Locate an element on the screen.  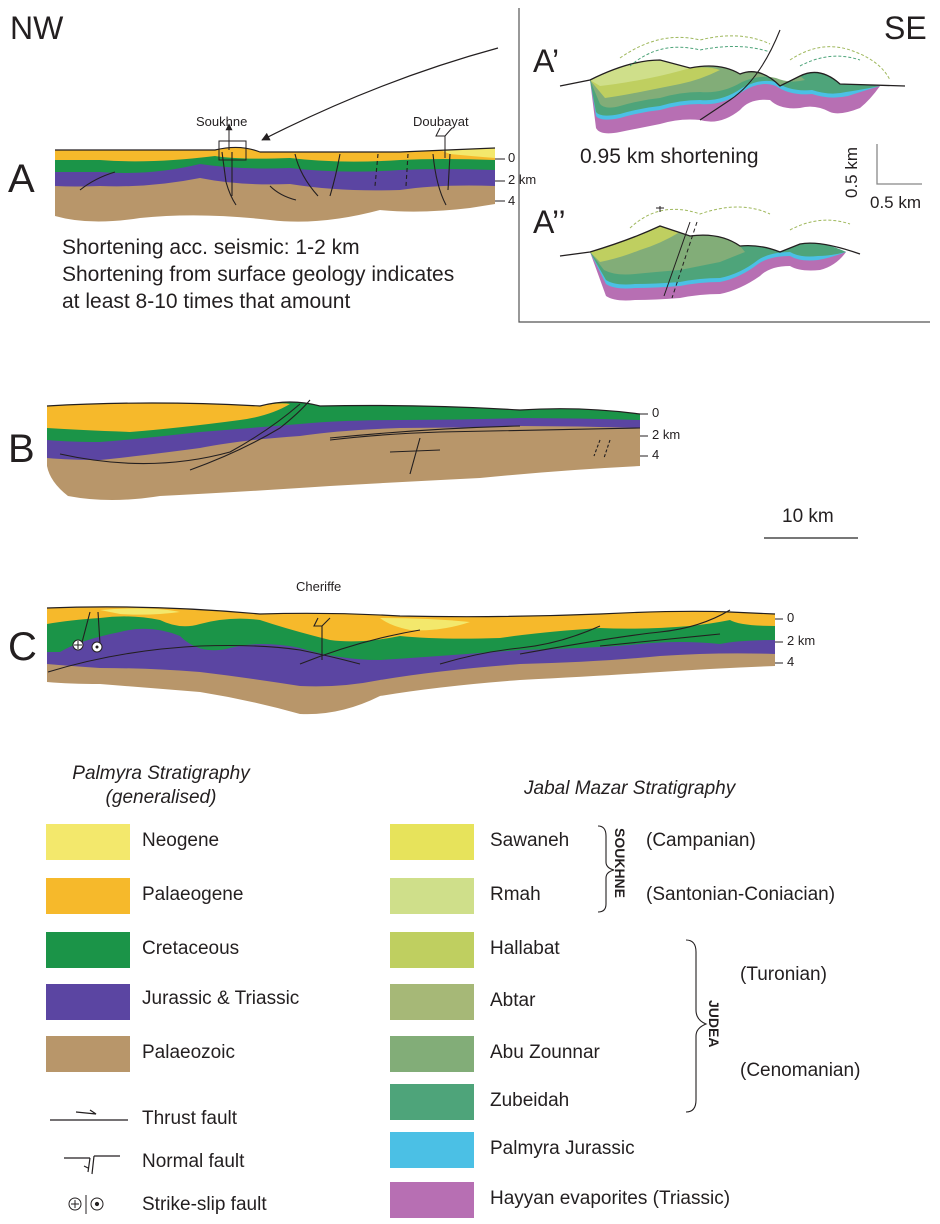
legend-abu-zounnar: Abu Zounnar is located at coordinates (545, 1052).